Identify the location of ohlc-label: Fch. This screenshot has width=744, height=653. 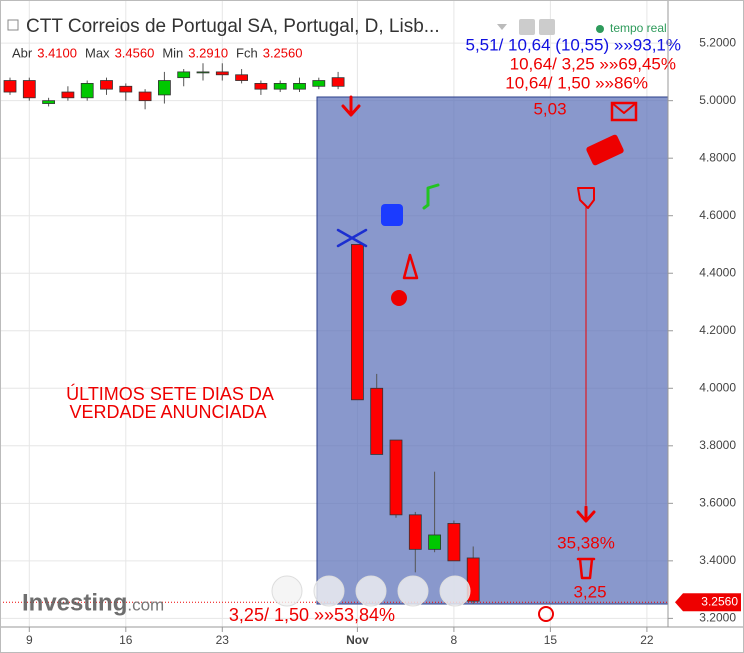
(247, 52).